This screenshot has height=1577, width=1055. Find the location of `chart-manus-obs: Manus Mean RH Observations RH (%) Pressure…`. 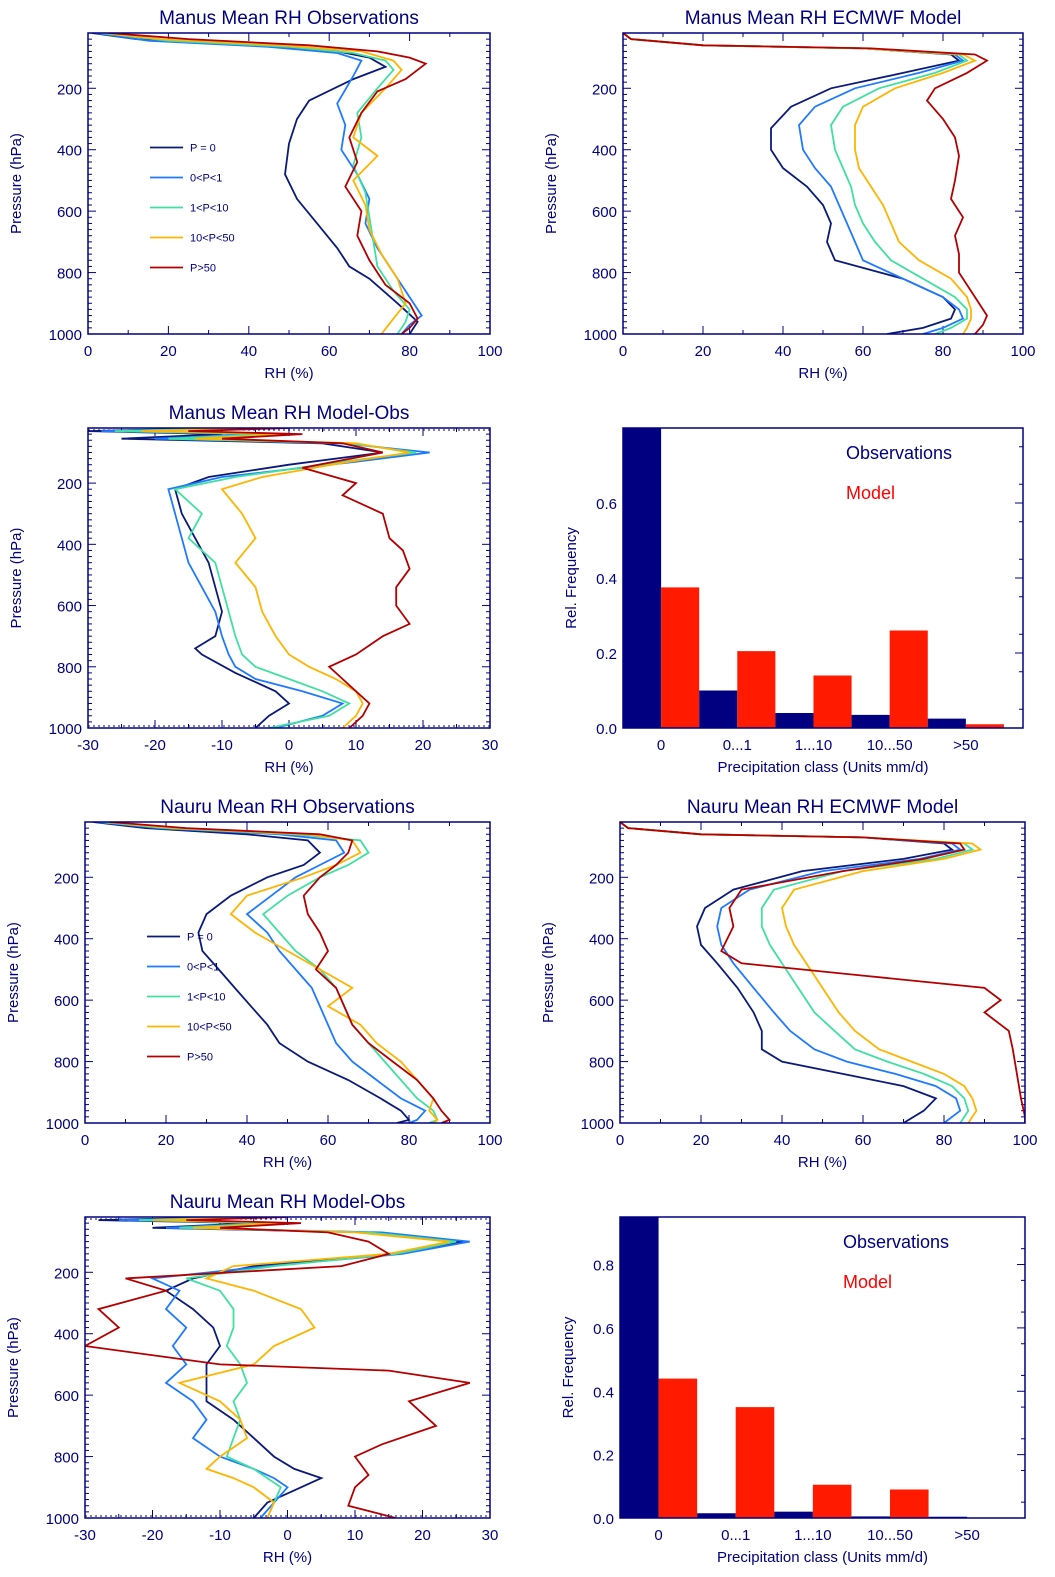

chart-manus-obs: Manus Mean RH Observations RH (%) Pressure… is located at coordinates (255, 195).